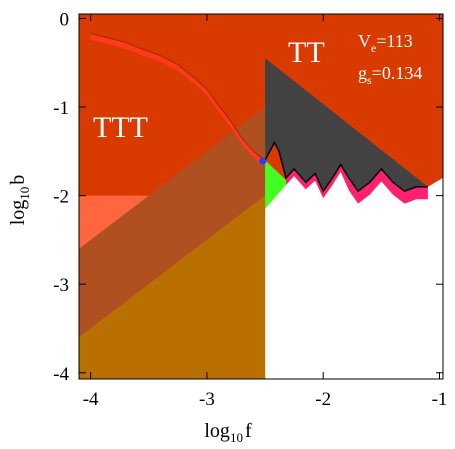 This screenshot has width=455, height=449. Describe the element at coordinates (228, 432) in the screenshot. I see `x-axis-label: log10 f` at that location.